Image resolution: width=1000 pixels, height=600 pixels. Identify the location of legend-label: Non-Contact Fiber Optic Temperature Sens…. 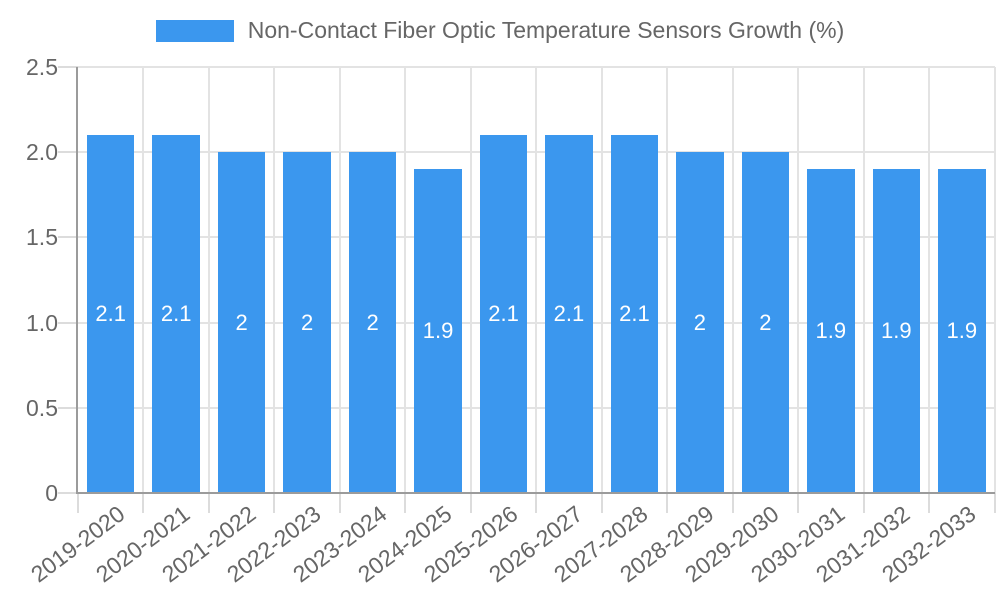
(546, 30).